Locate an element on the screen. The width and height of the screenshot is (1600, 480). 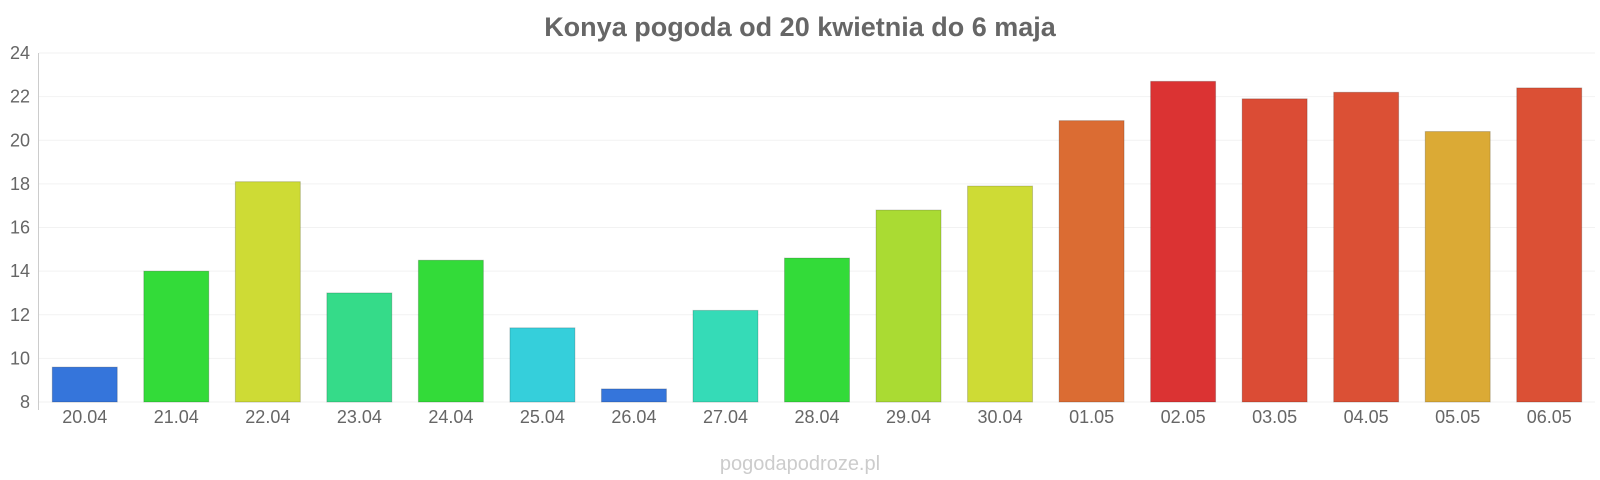
x-tick-label: 24.04 is located at coordinates (450, 417).